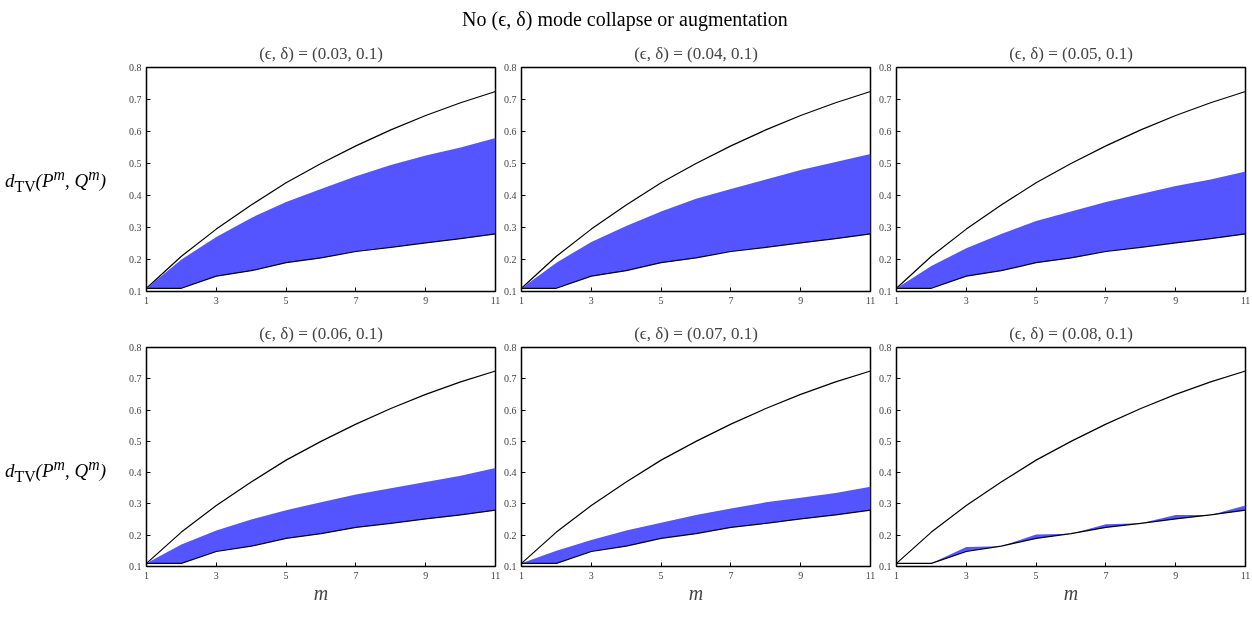 The height and width of the screenshot is (628, 1252). I want to click on text: No (ϵ, δ) mode collapse or augmentation, so click(625, 20).